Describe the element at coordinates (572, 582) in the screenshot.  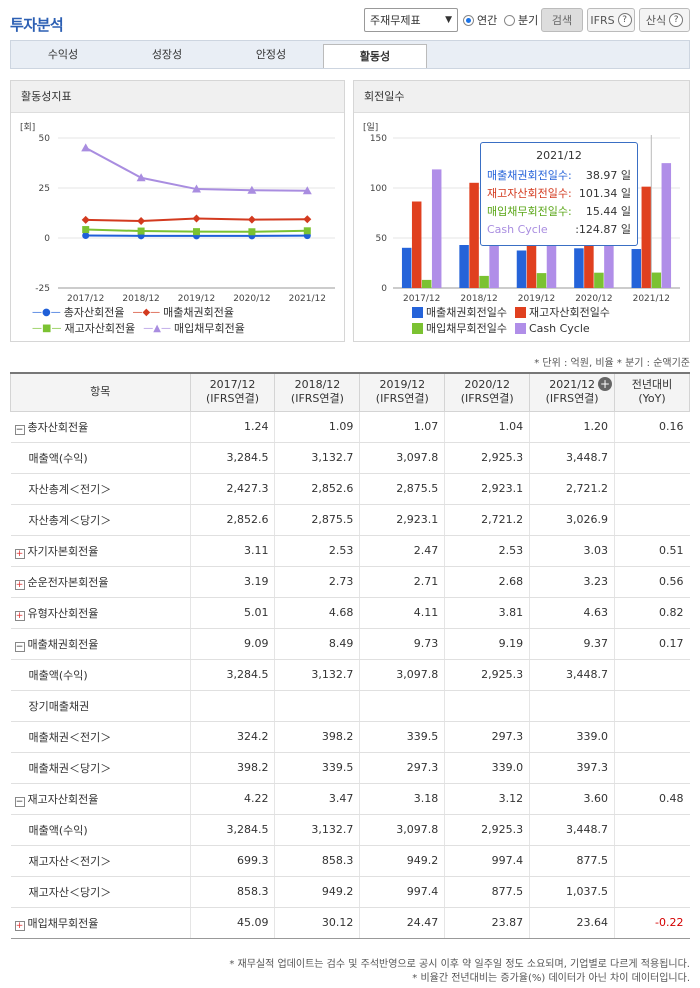
I see `value-cell: 3.23` at that location.